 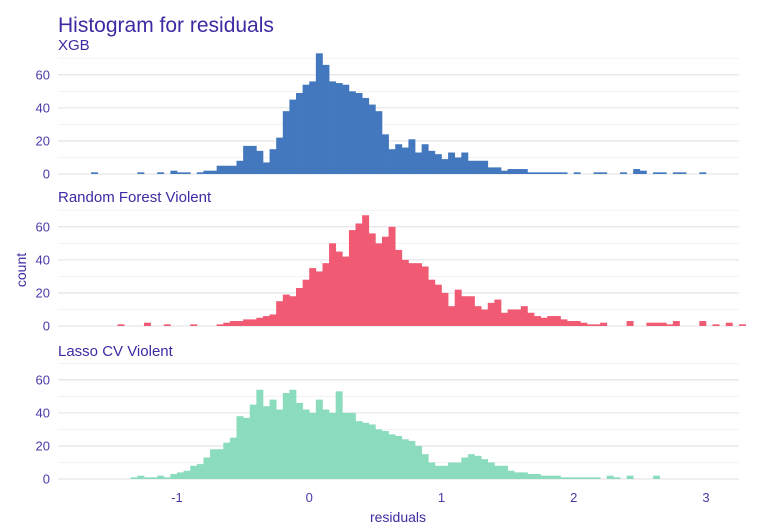 I want to click on y-tick-label: 60, so click(x=43, y=226).